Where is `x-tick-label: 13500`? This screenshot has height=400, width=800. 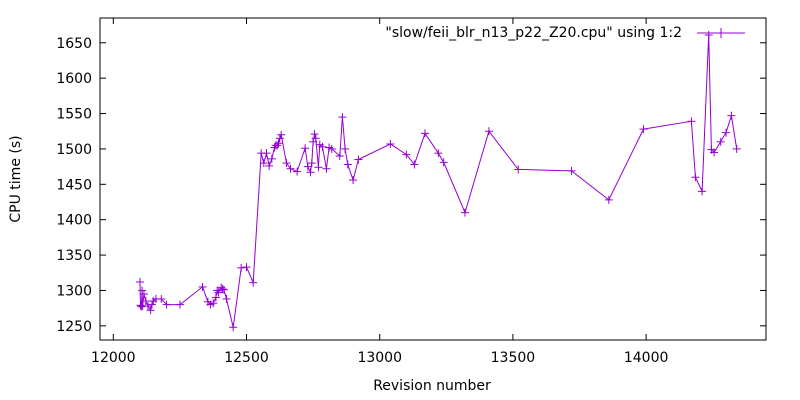
x-tick-label: 13500 is located at coordinates (513, 358).